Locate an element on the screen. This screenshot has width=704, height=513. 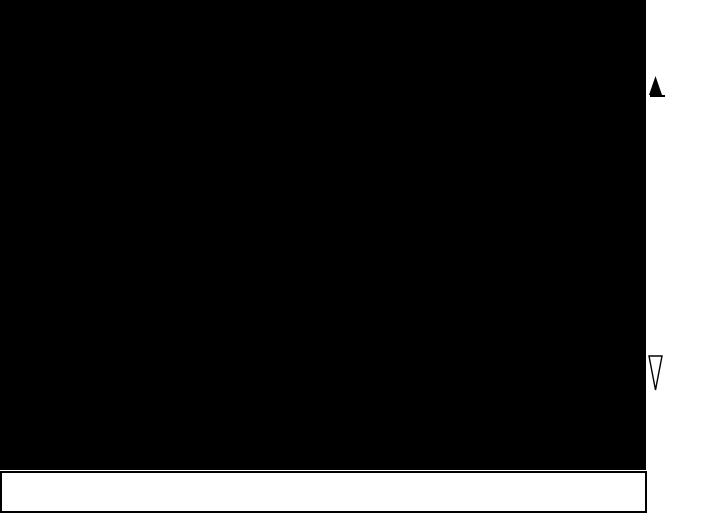
map-caption-box is located at coordinates (323, 492).